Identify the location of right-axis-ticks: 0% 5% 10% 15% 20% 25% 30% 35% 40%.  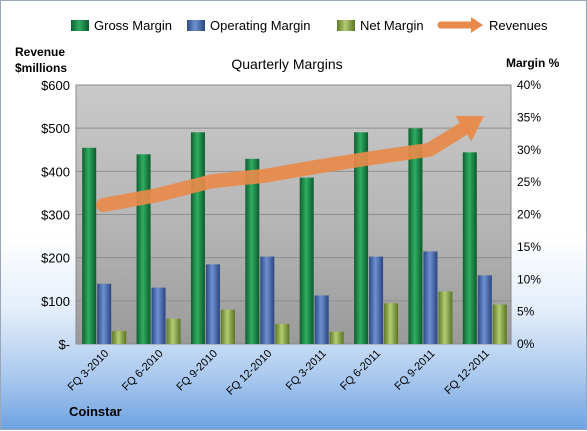
(529, 214).